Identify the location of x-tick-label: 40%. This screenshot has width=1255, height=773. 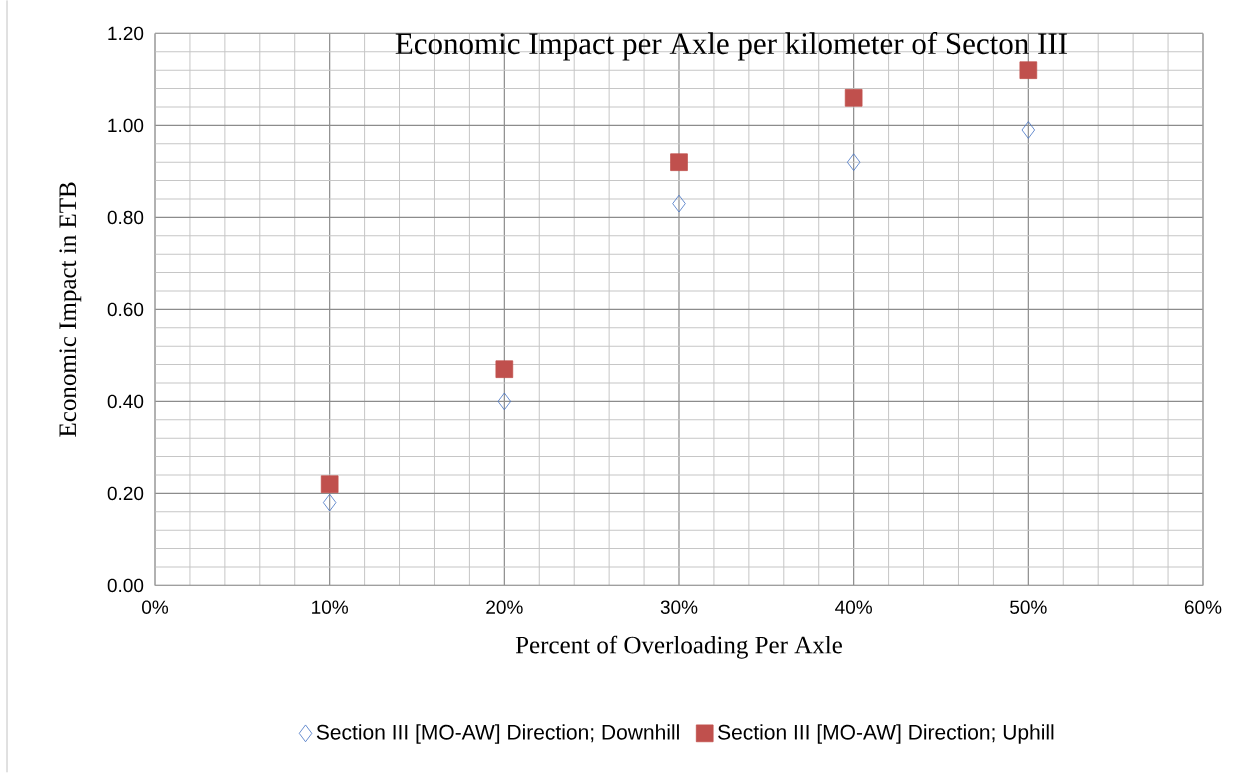
(853, 607).